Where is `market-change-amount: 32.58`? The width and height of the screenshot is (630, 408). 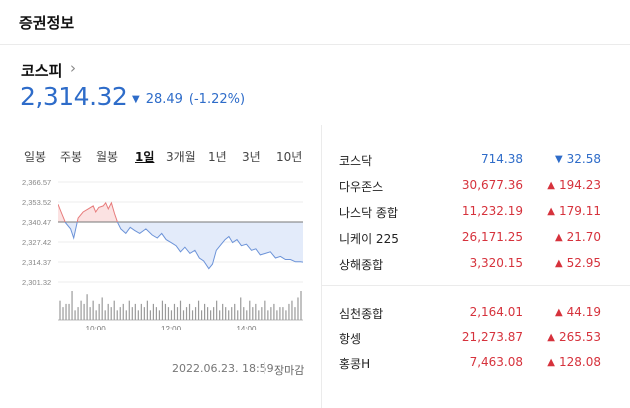 market-change-amount: 32.58 is located at coordinates (583, 159).